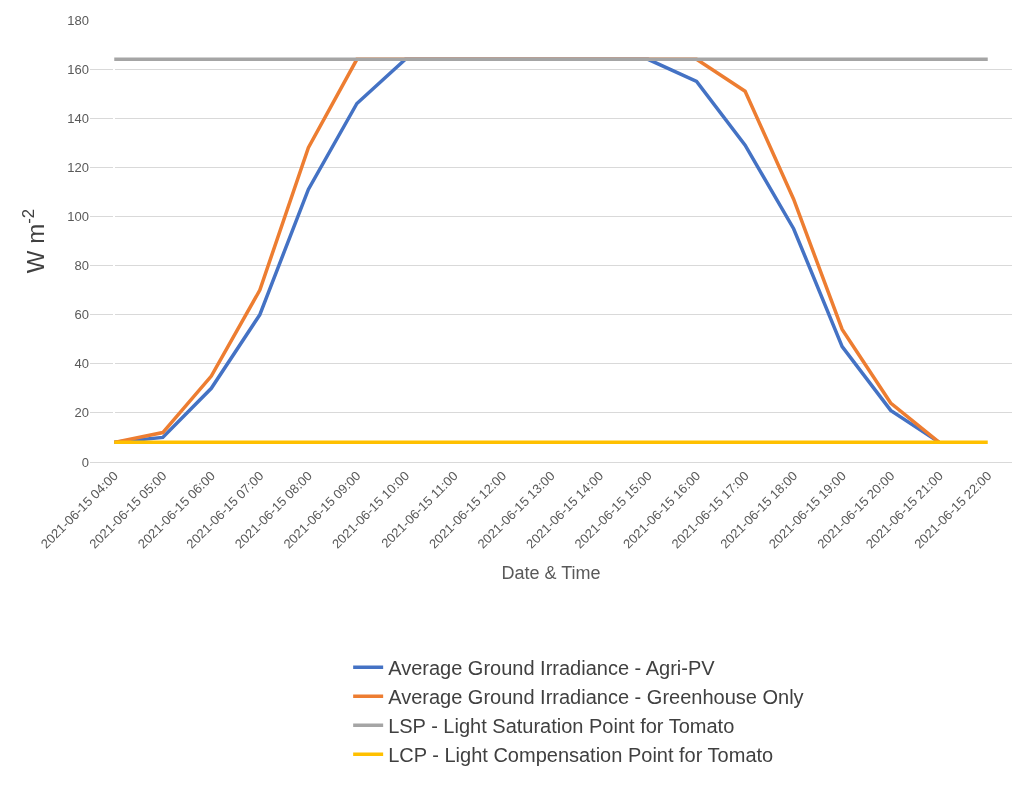 This screenshot has height=786, width=1032. I want to click on y-tick-label: 20, so click(81, 413).